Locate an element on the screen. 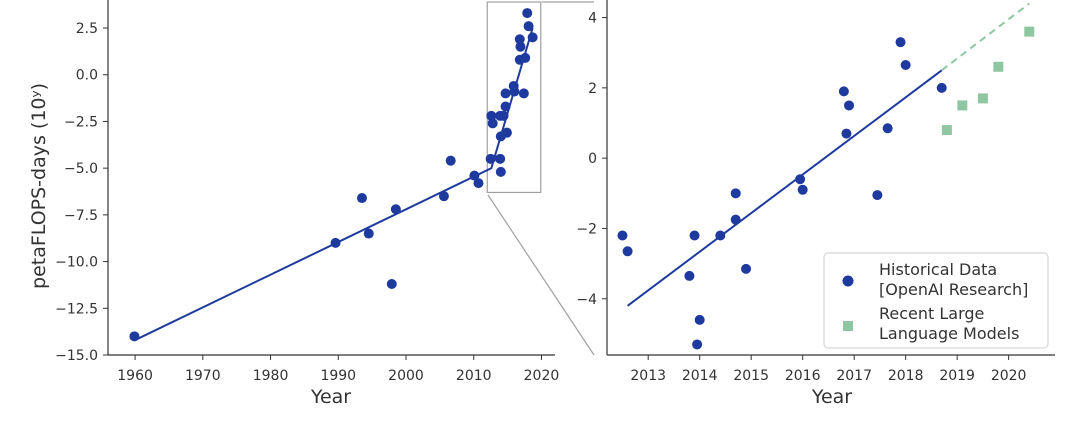  legend-marker-recent is located at coordinates (848, 326).